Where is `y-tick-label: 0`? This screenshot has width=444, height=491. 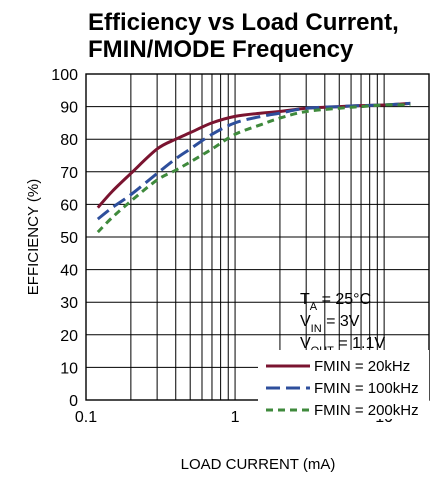 y-tick-label: 0 is located at coordinates (73, 401).